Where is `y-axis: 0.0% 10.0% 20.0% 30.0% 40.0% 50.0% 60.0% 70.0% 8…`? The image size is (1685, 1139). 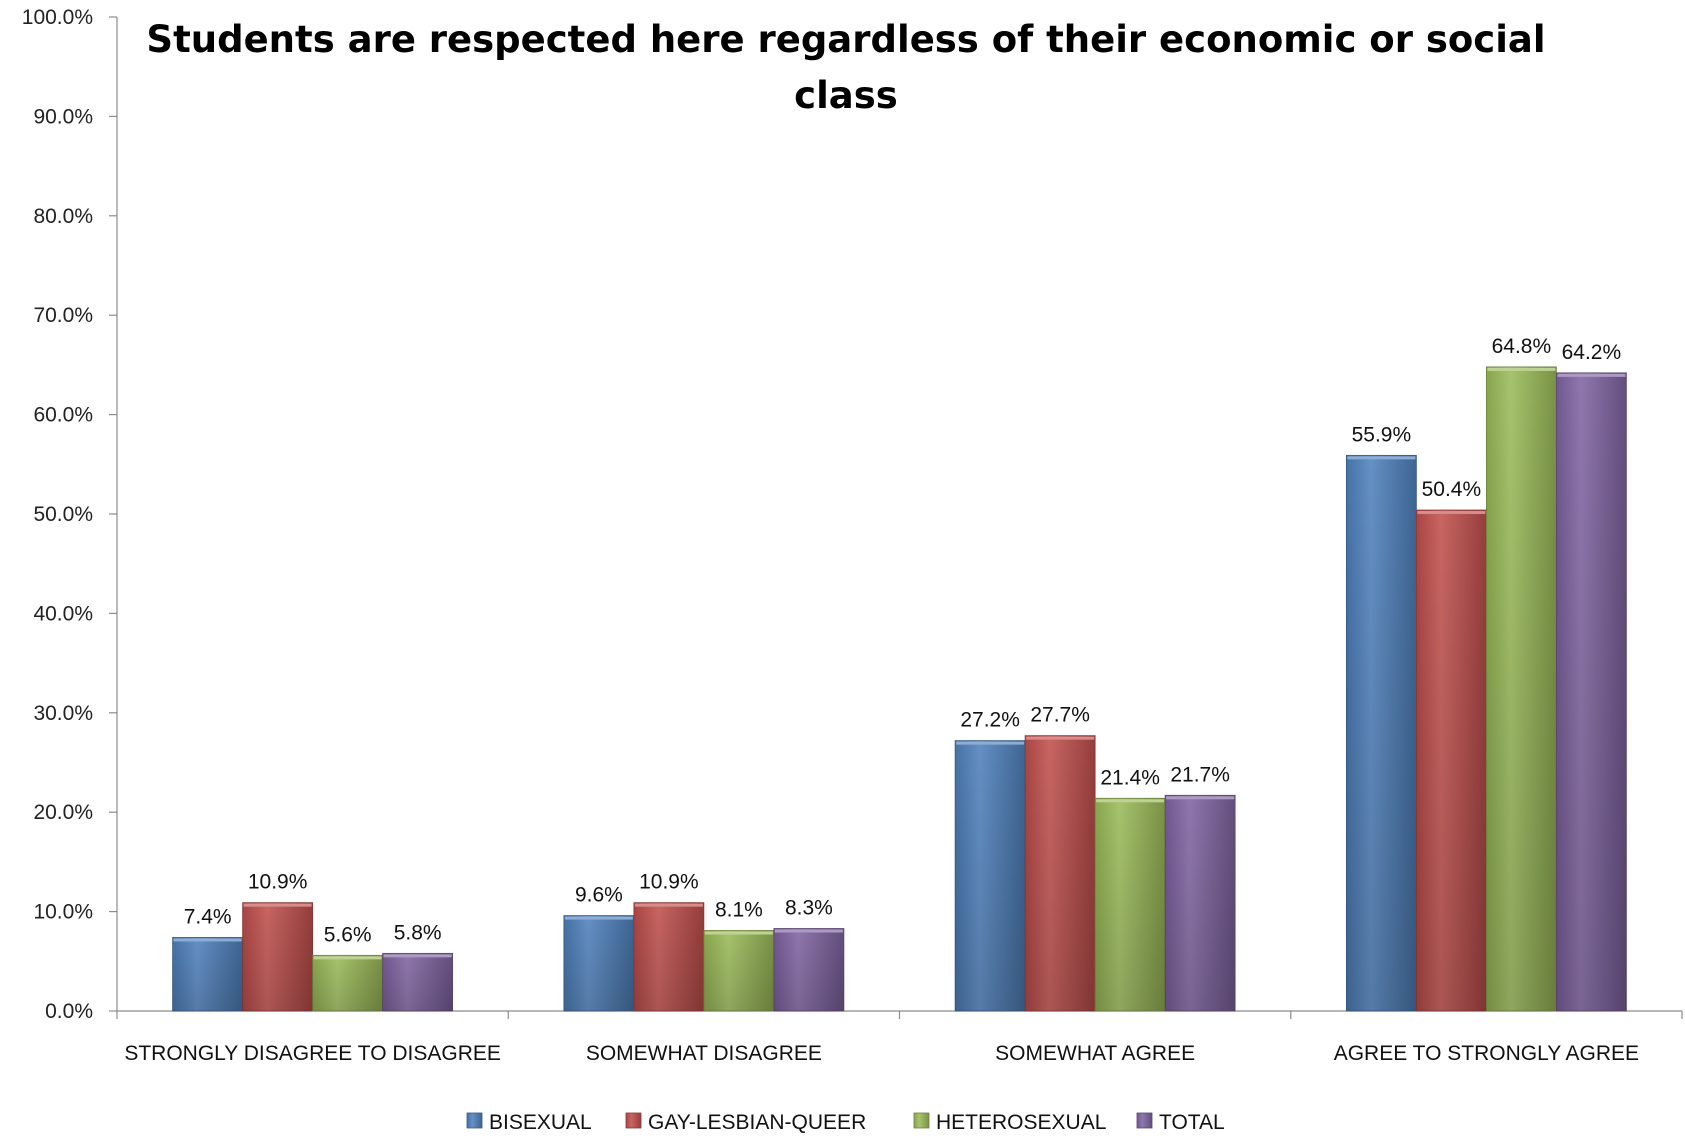
y-axis: 0.0% 10.0% 20.0% 30.0% 40.0% 50.0% 60.0% 70.0% 8… is located at coordinates (70, 514).